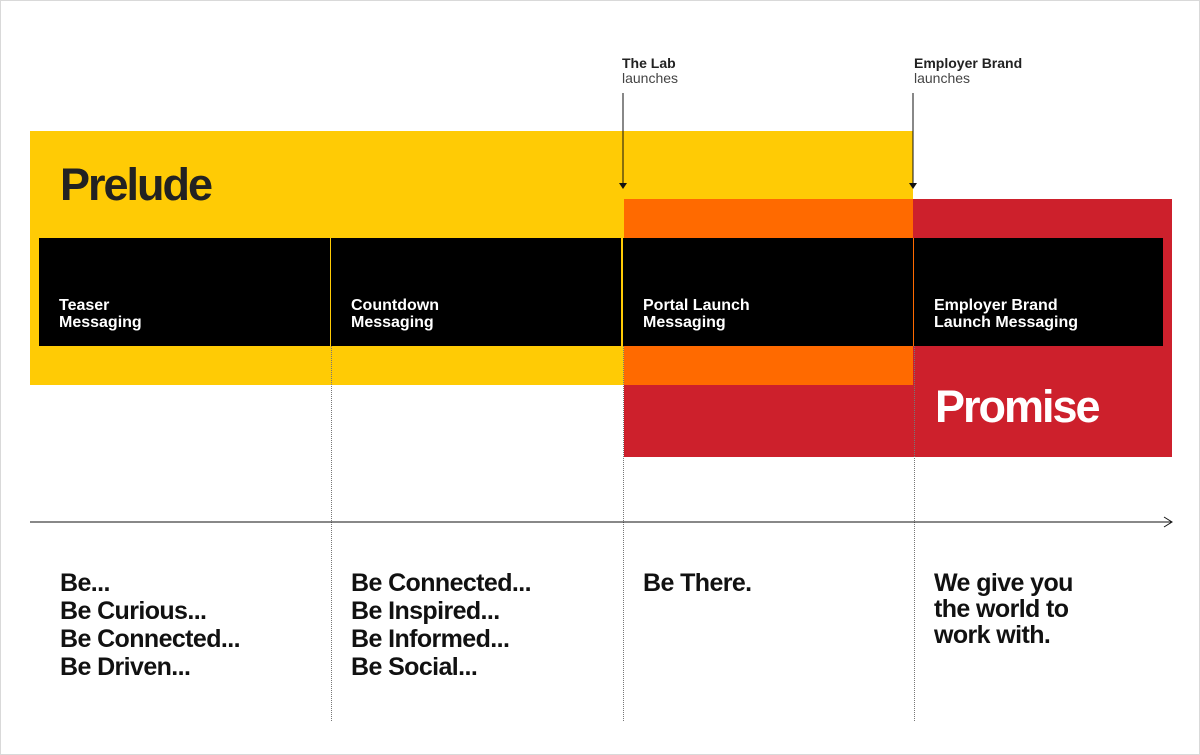 This screenshot has height=755, width=1200. I want to click on launch-name: Employer Brand, so click(968, 63).